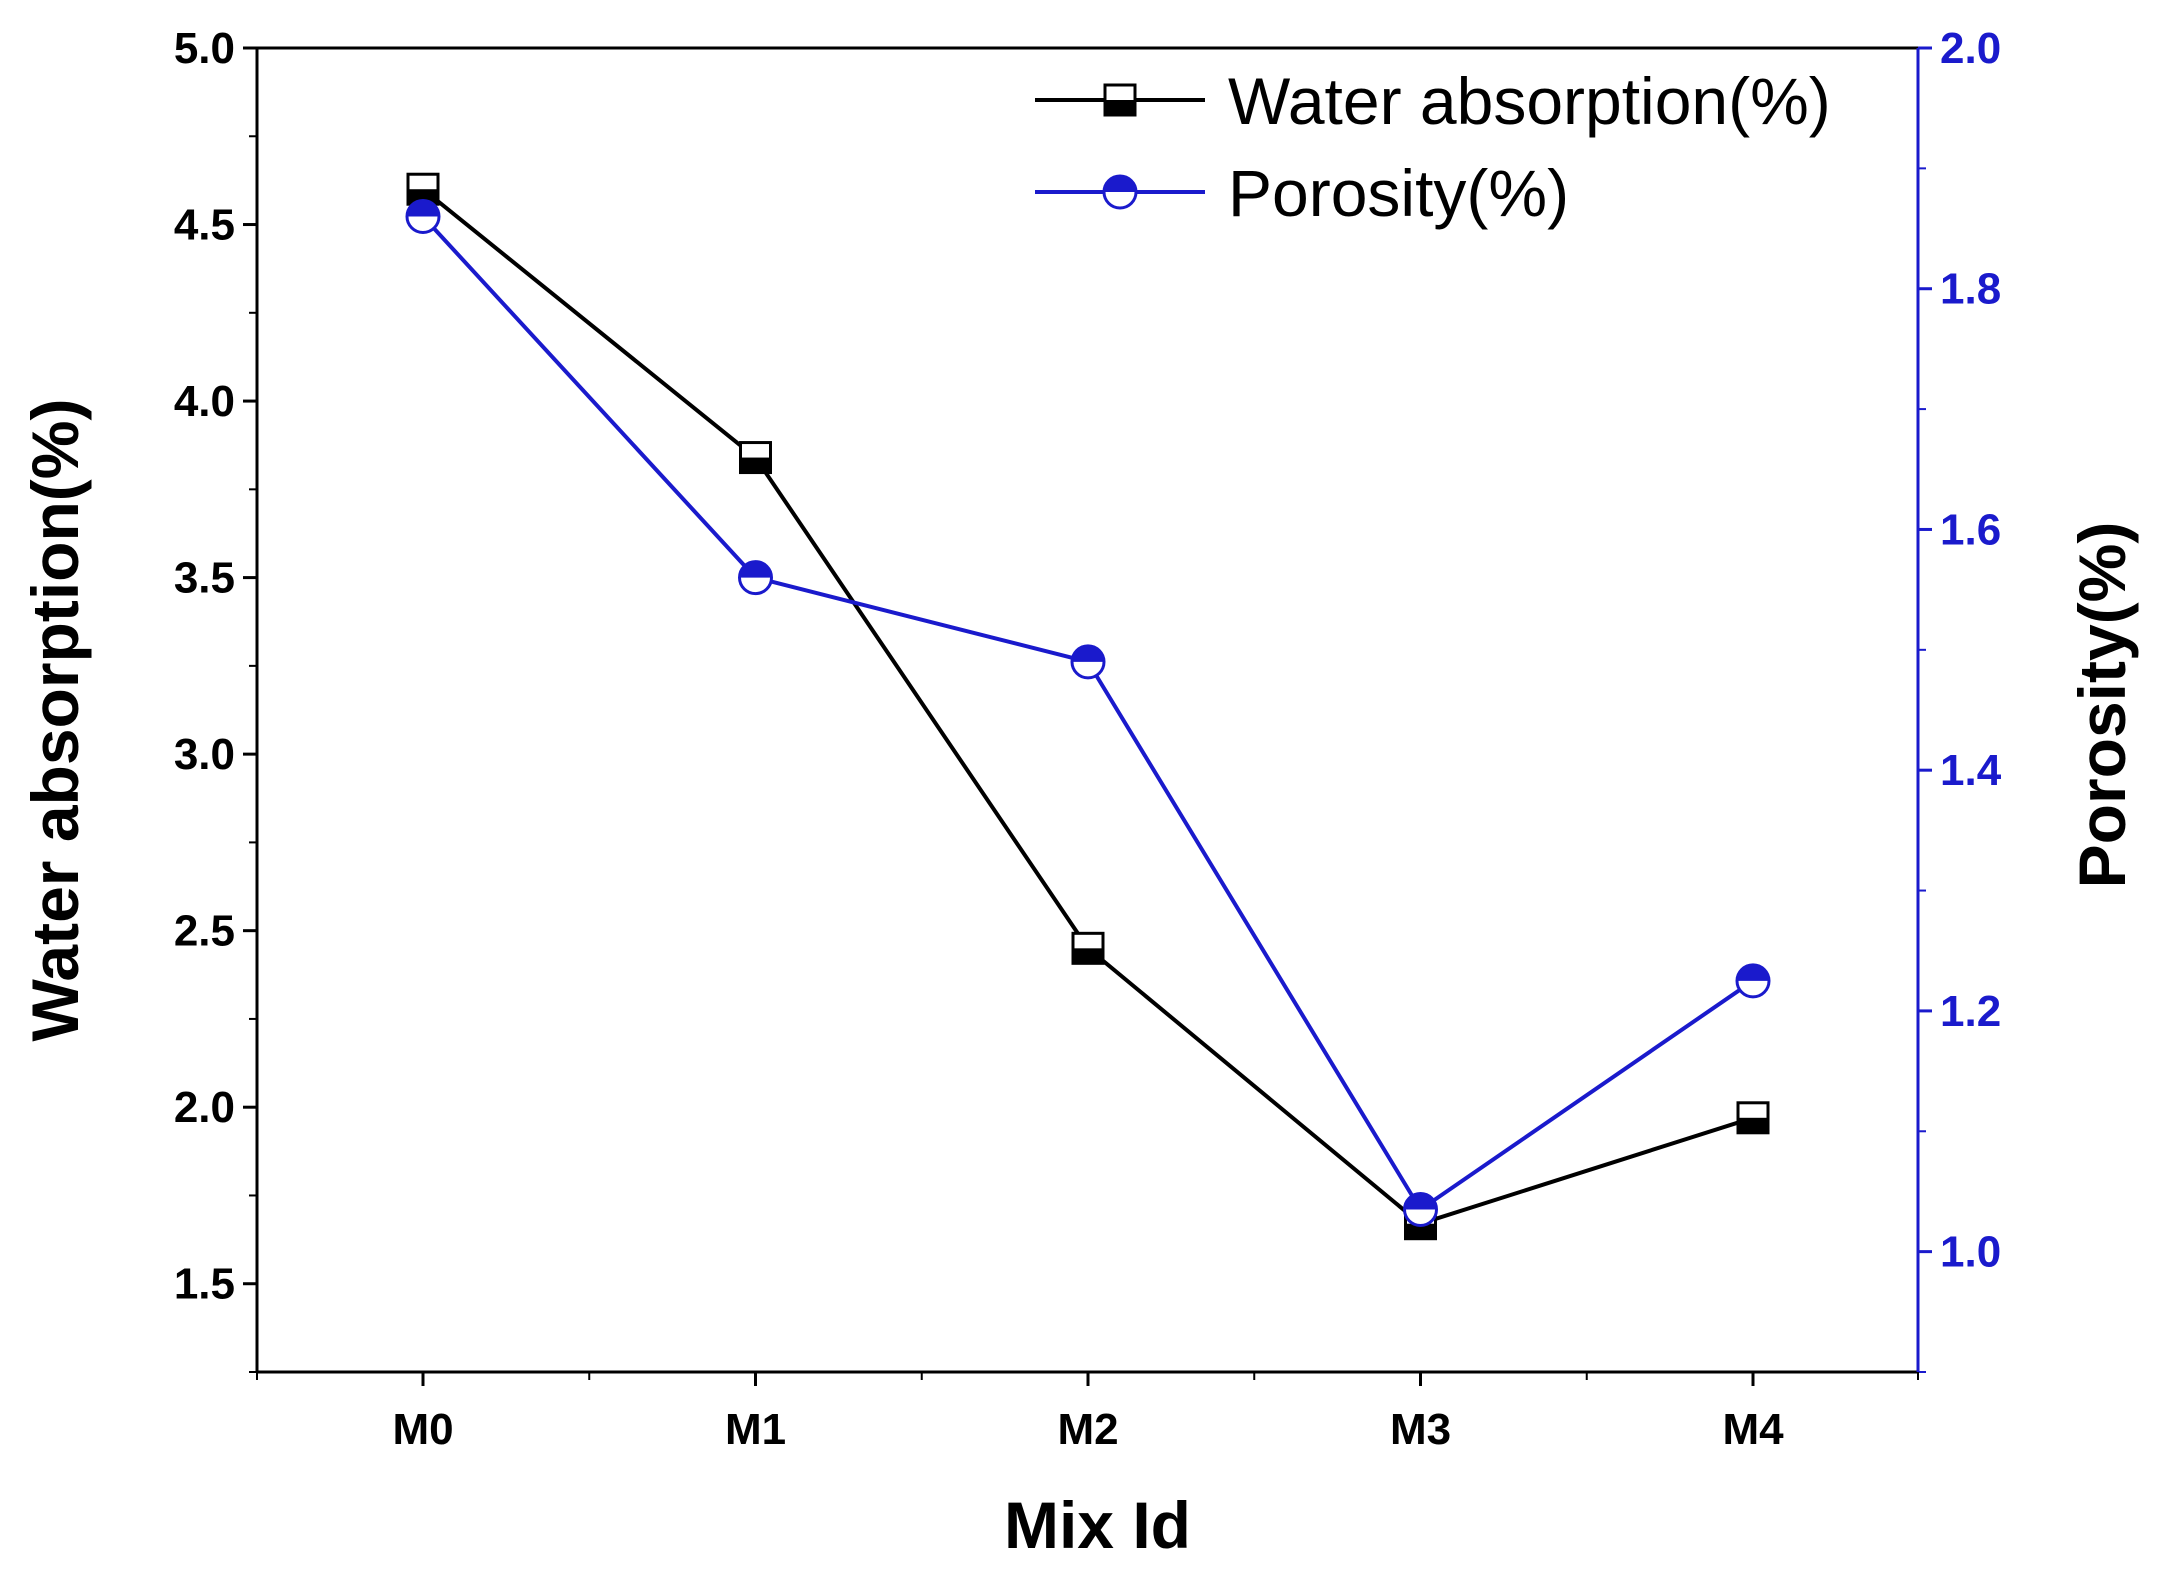  What do you see at coordinates (204, 578) in the screenshot?
I see `left-tick-label: 3.5` at bounding box center [204, 578].